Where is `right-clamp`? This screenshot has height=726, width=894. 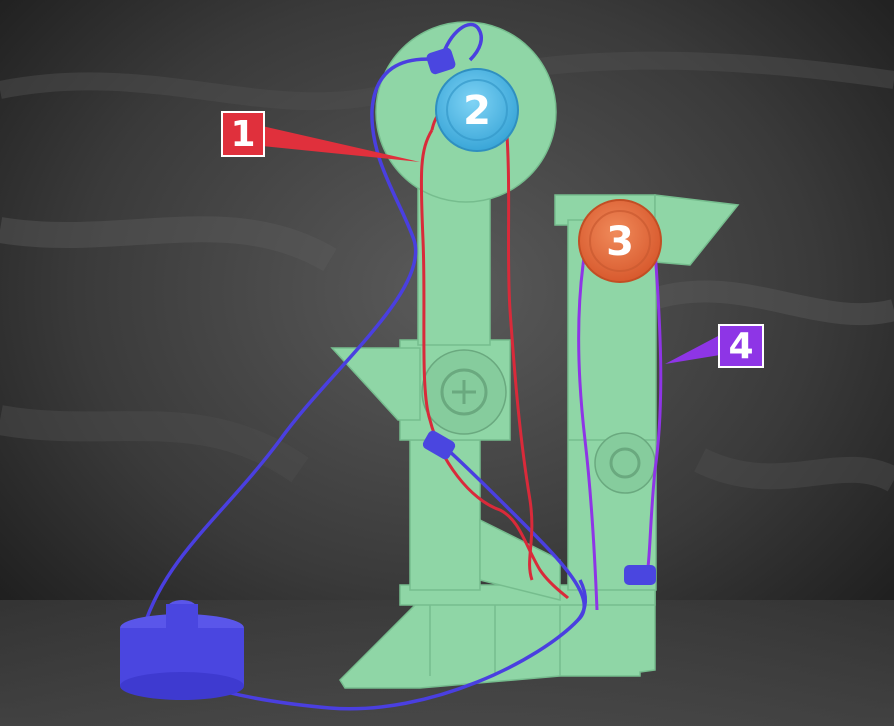 right-clamp is located at coordinates (640, 575).